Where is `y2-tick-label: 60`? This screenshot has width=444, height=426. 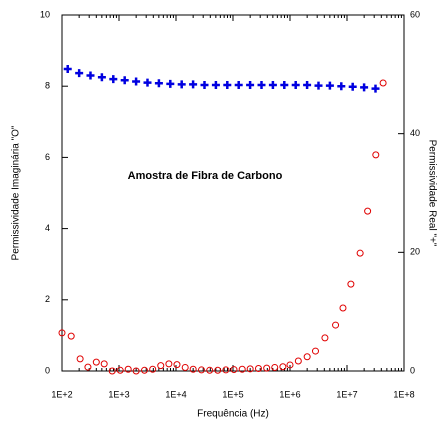 y2-tick-label: 60 is located at coordinates (415, 14).